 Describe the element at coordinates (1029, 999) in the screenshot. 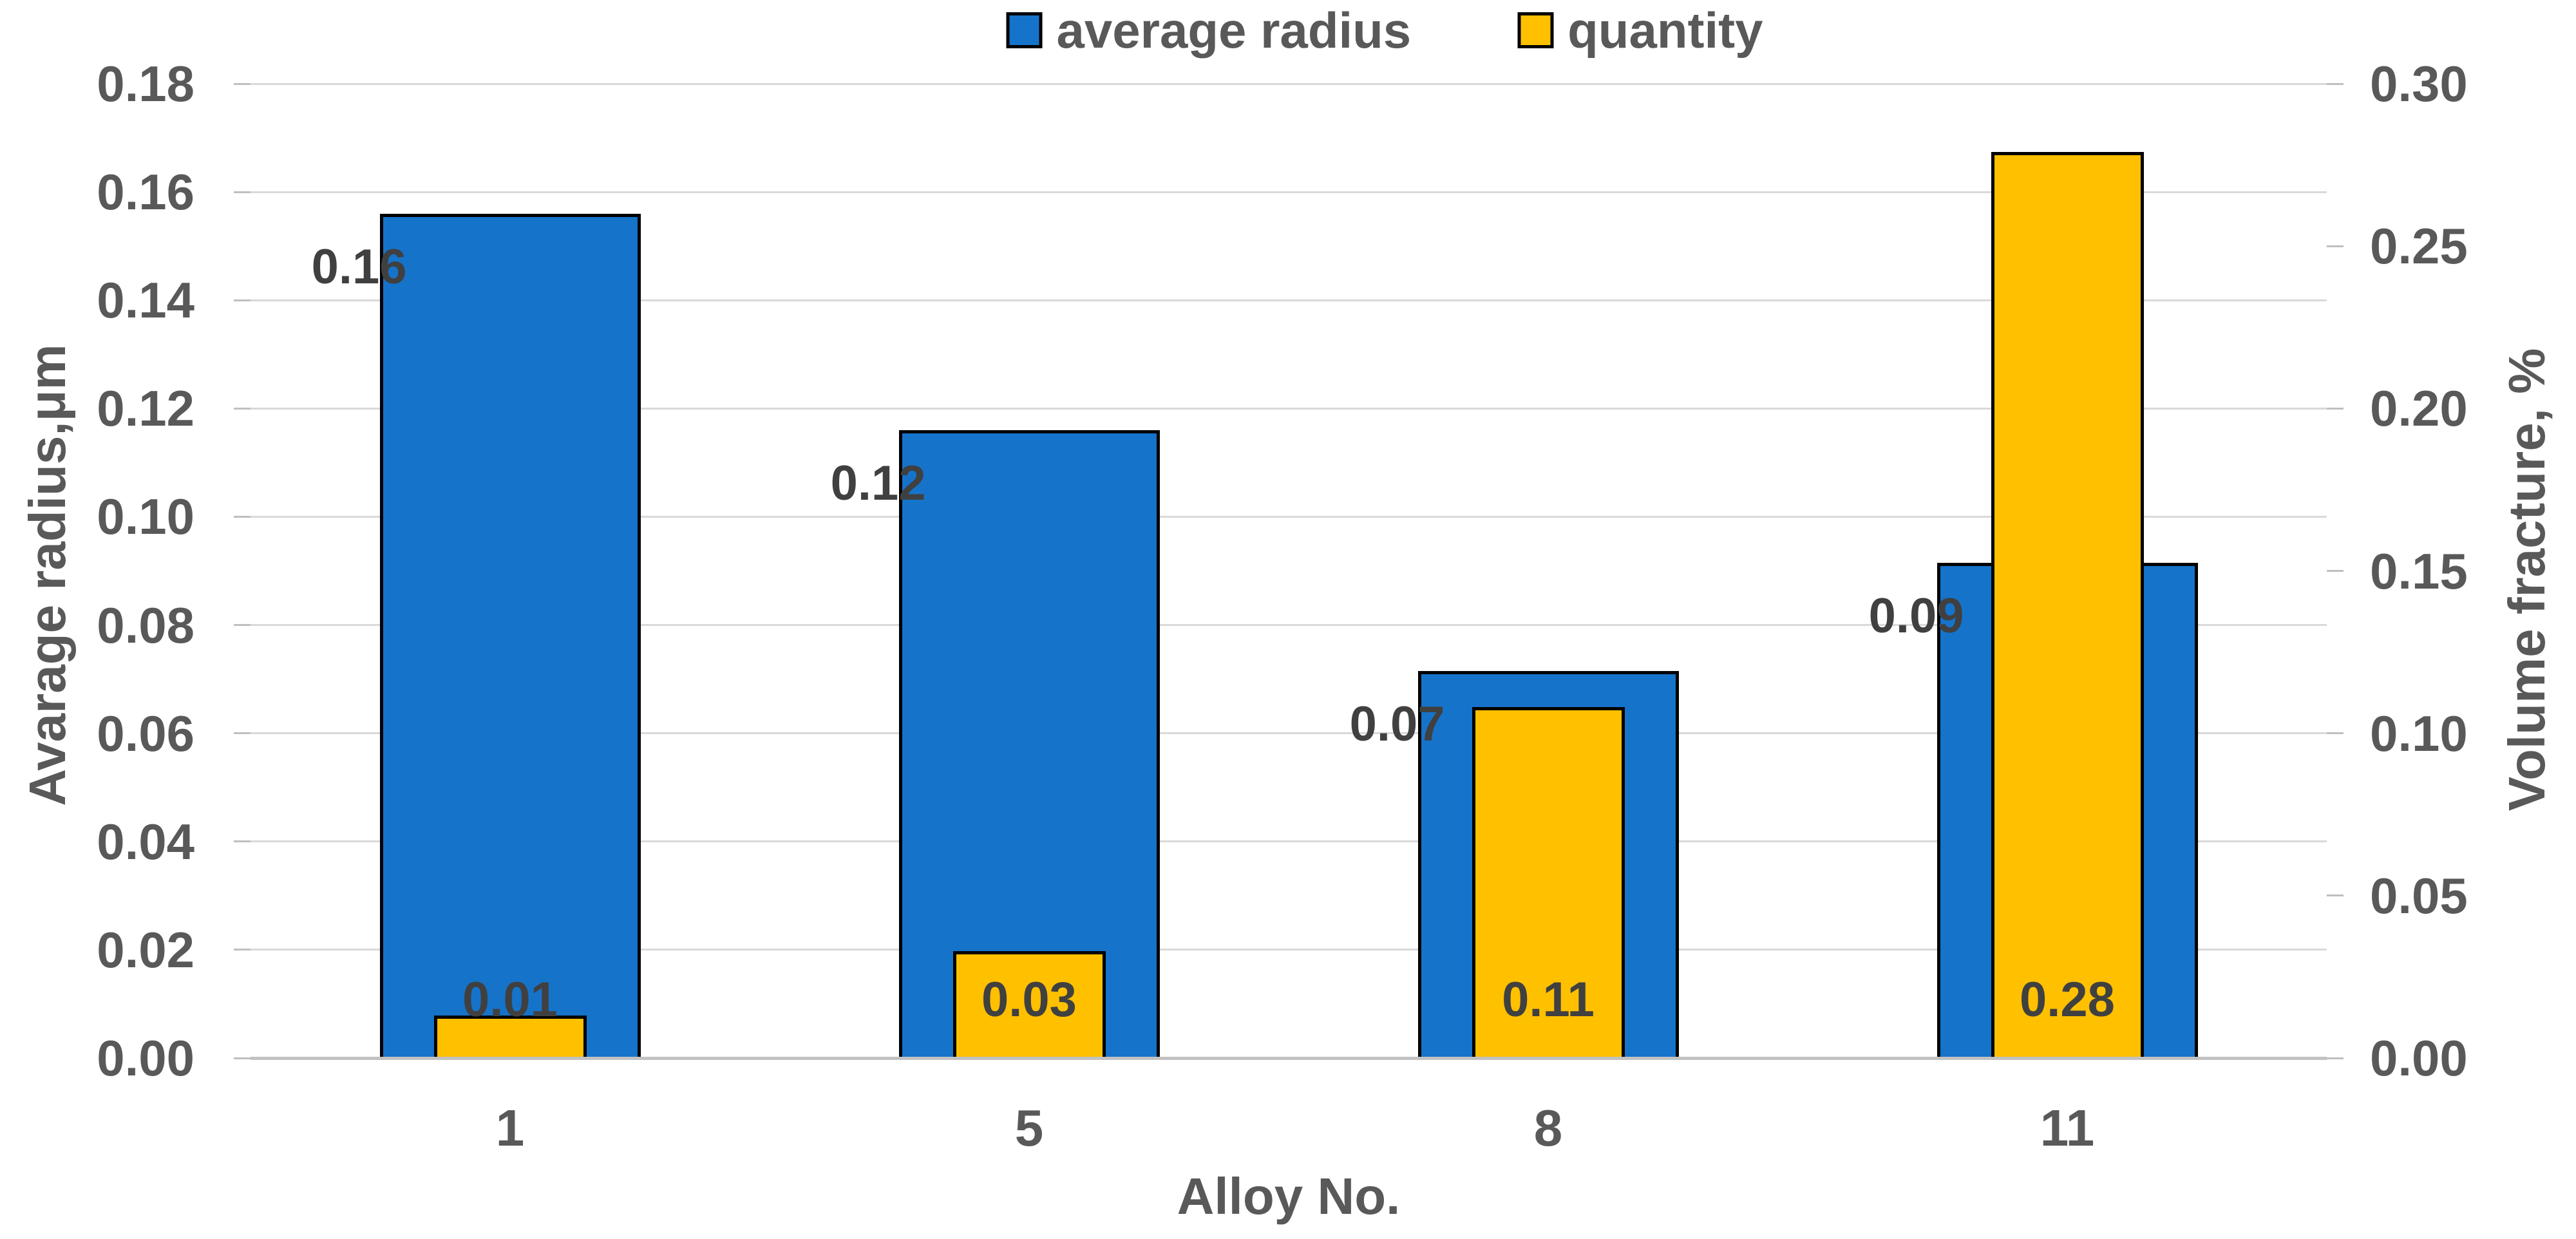

I see `data-label-quantity: 0.03` at that location.